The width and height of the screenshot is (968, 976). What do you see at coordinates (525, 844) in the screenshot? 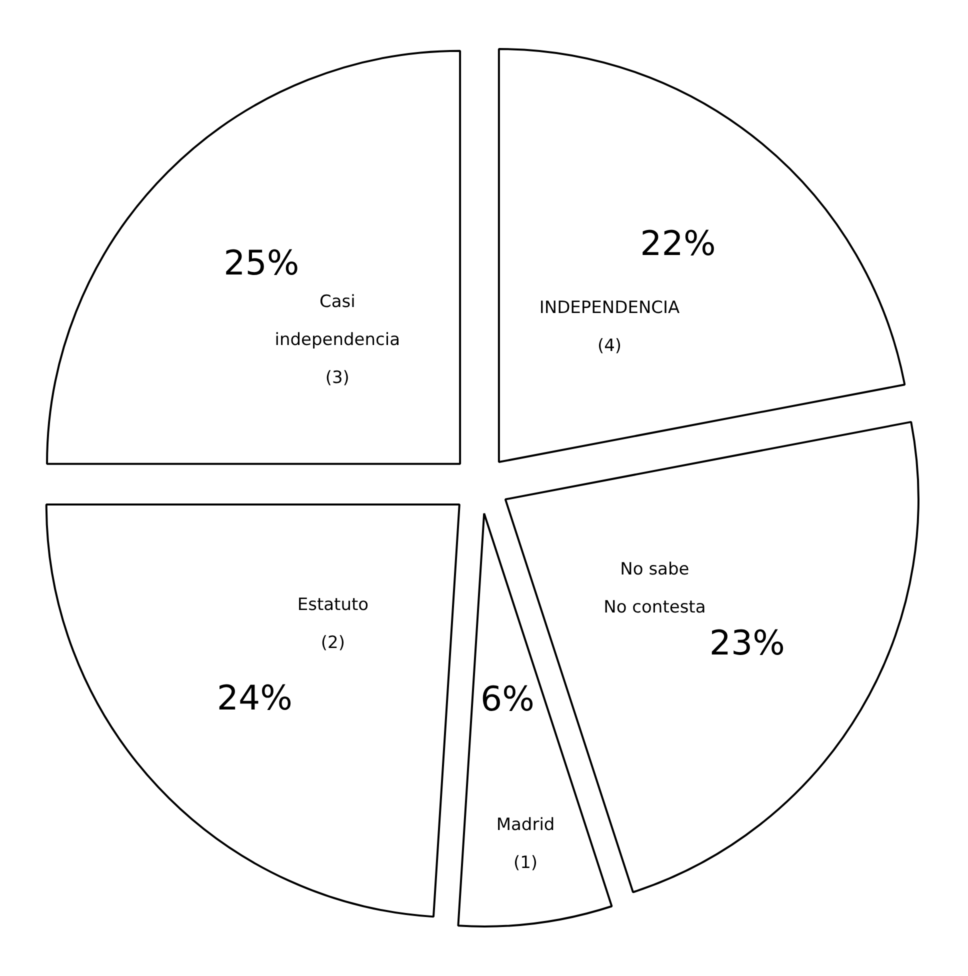
I see `slice-label: Madrid (1)` at bounding box center [525, 844].